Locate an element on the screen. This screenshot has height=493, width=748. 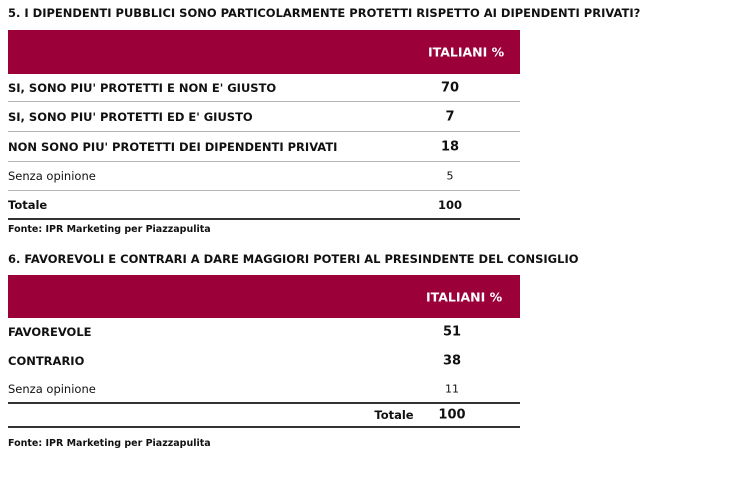
row-value: 11 is located at coordinates (452, 388).